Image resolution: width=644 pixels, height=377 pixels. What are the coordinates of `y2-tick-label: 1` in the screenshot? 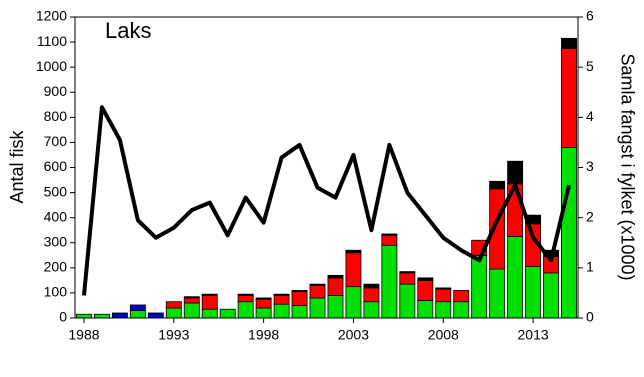 It's located at (590, 267).